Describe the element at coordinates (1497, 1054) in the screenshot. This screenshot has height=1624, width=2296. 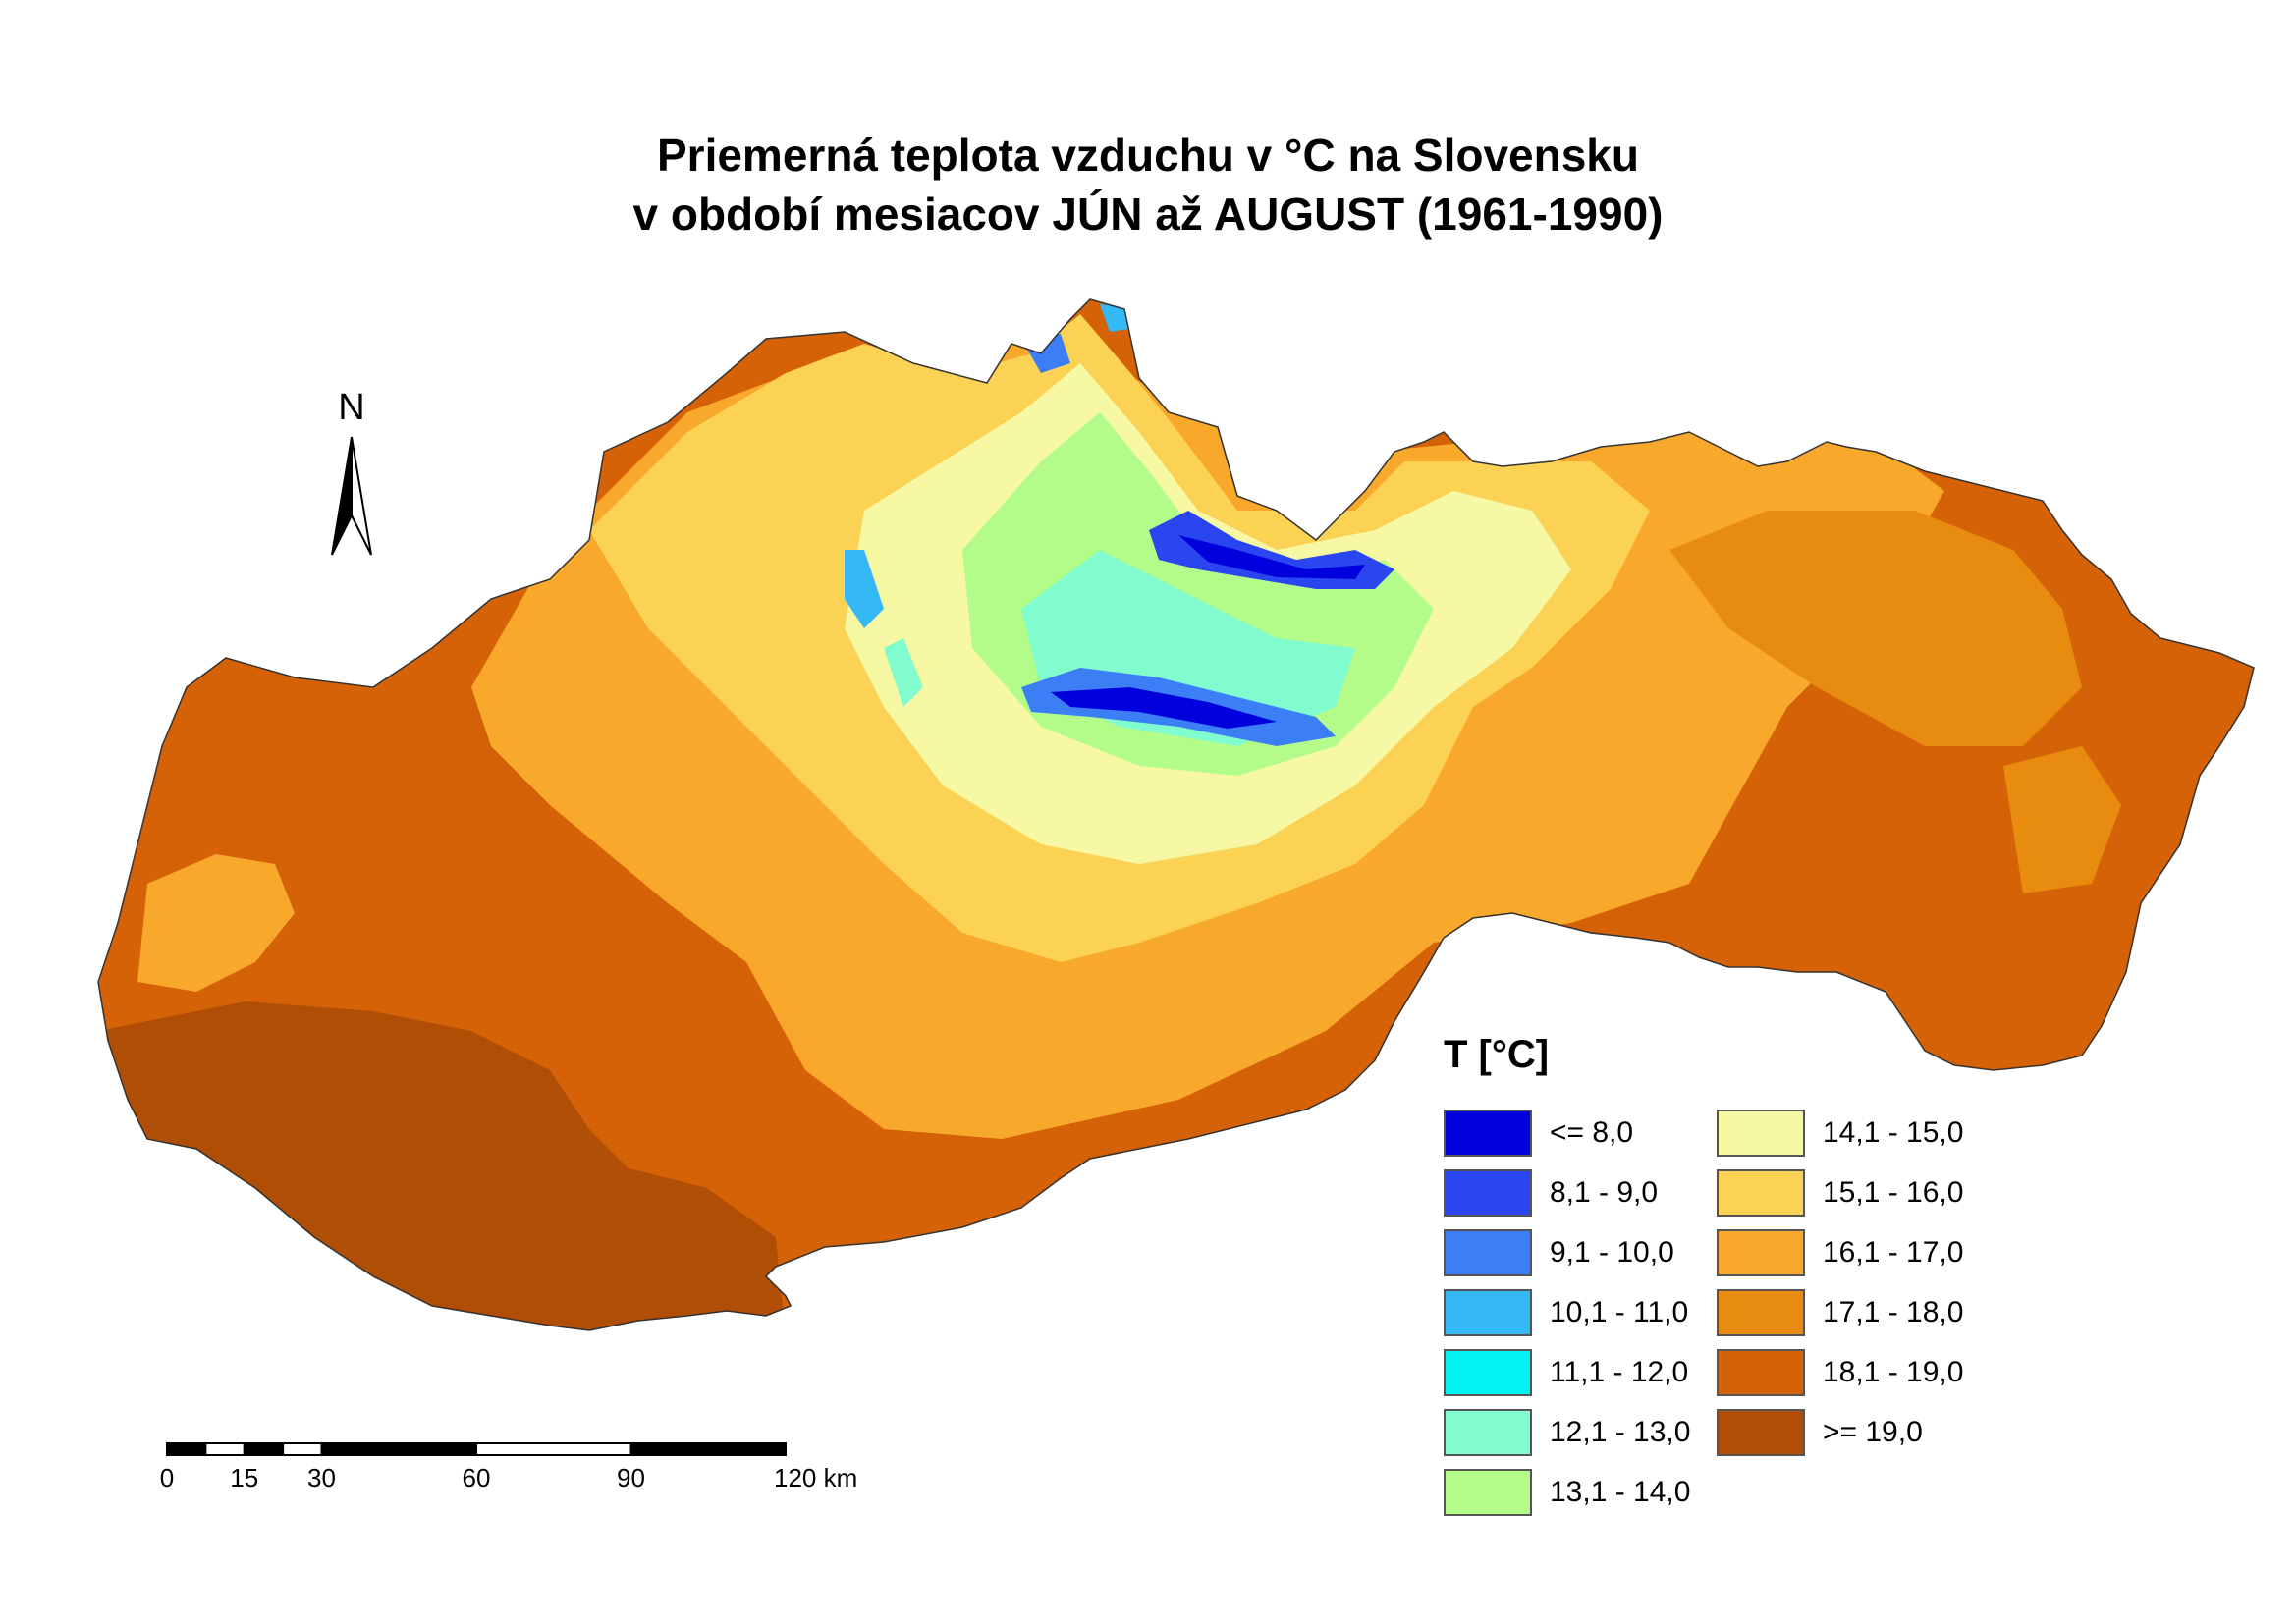
I see `legend-title: T [°C]` at that location.